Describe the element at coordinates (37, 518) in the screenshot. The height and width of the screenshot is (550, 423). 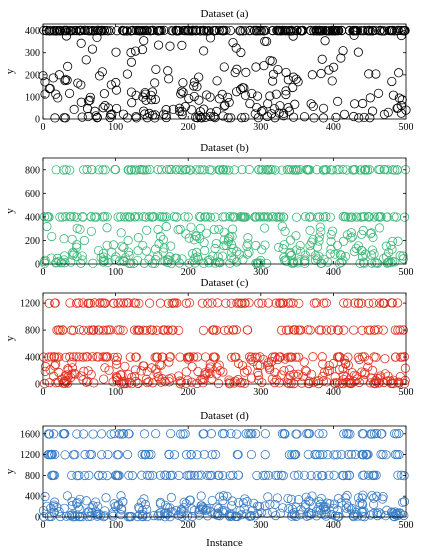
I see `y-tick-label: 0` at that location.